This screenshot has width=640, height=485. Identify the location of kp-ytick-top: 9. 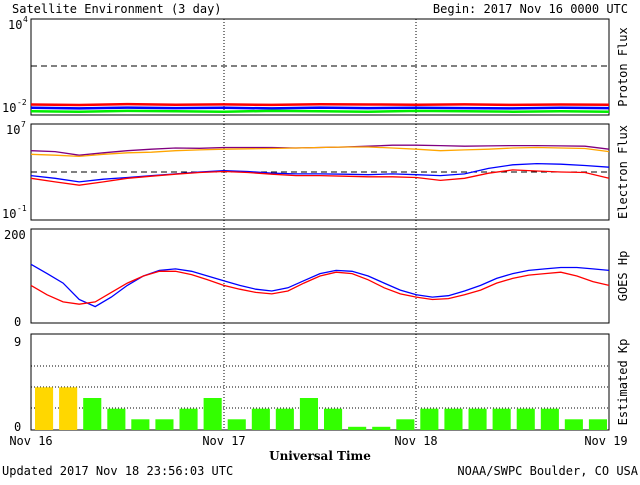
(17, 342).